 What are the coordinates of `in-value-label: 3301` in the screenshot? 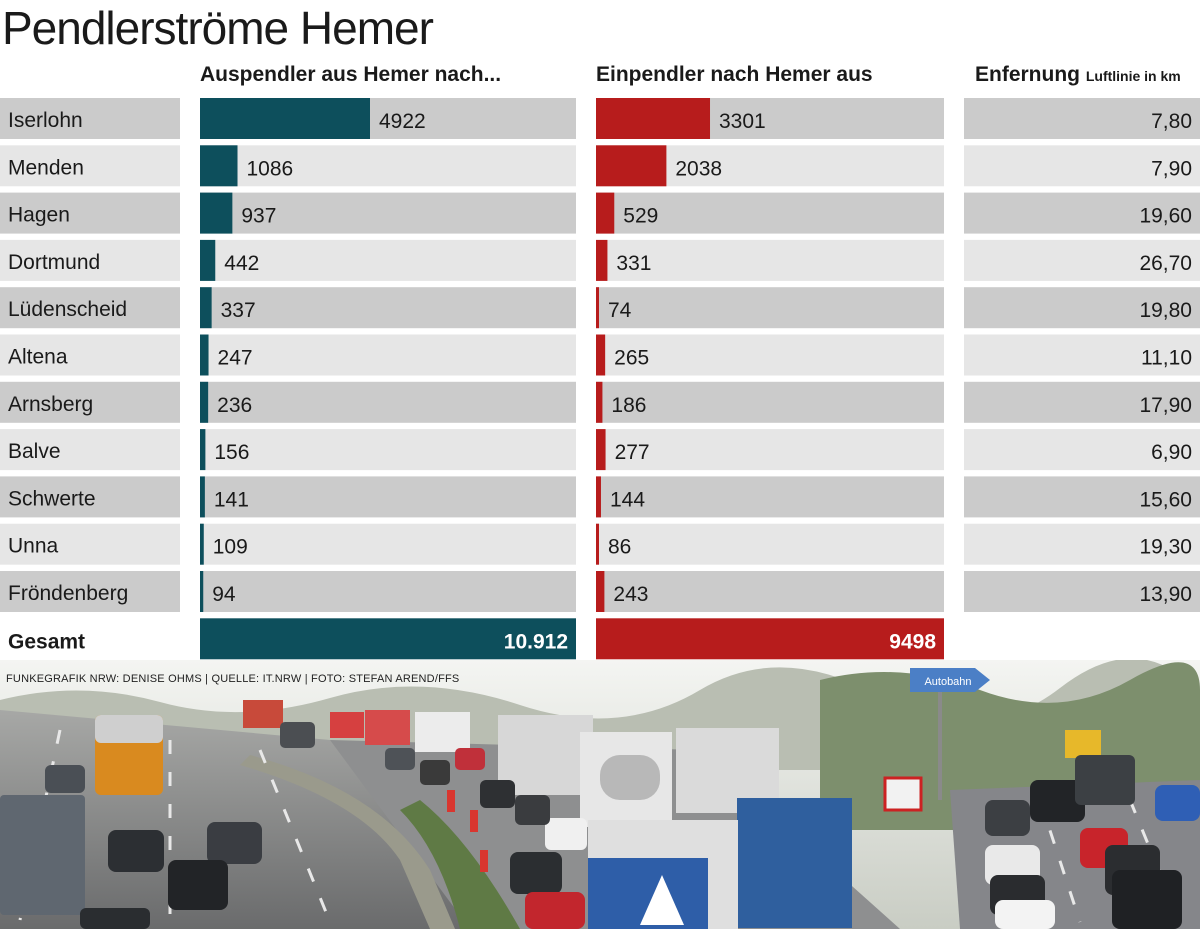 It's located at (742, 121).